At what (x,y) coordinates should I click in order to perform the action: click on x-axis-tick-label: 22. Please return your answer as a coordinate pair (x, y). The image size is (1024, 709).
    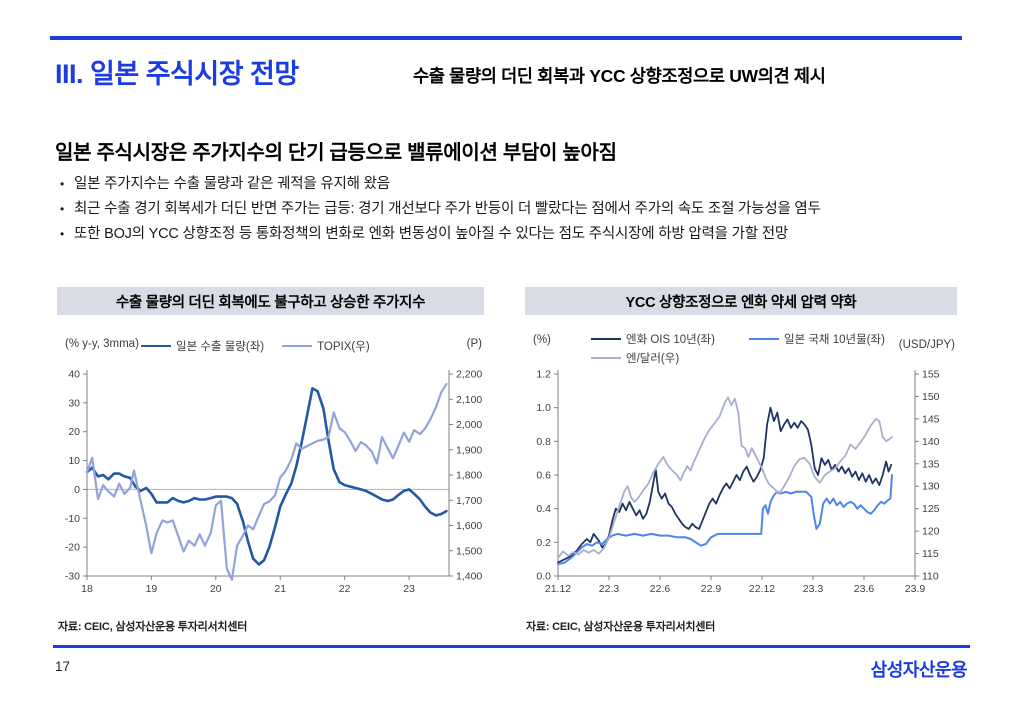
    Looking at the image, I should click on (345, 589).